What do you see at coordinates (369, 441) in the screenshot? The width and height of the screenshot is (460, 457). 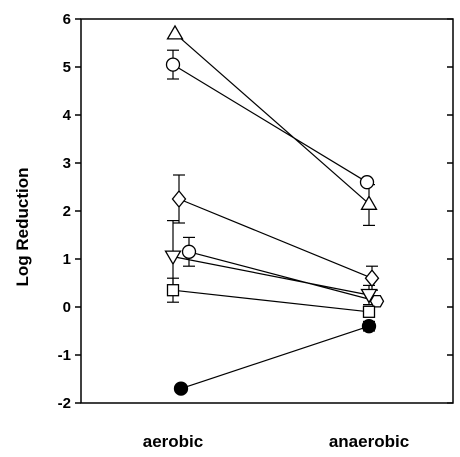 I see `x-tick-label: anaerobic` at bounding box center [369, 441].